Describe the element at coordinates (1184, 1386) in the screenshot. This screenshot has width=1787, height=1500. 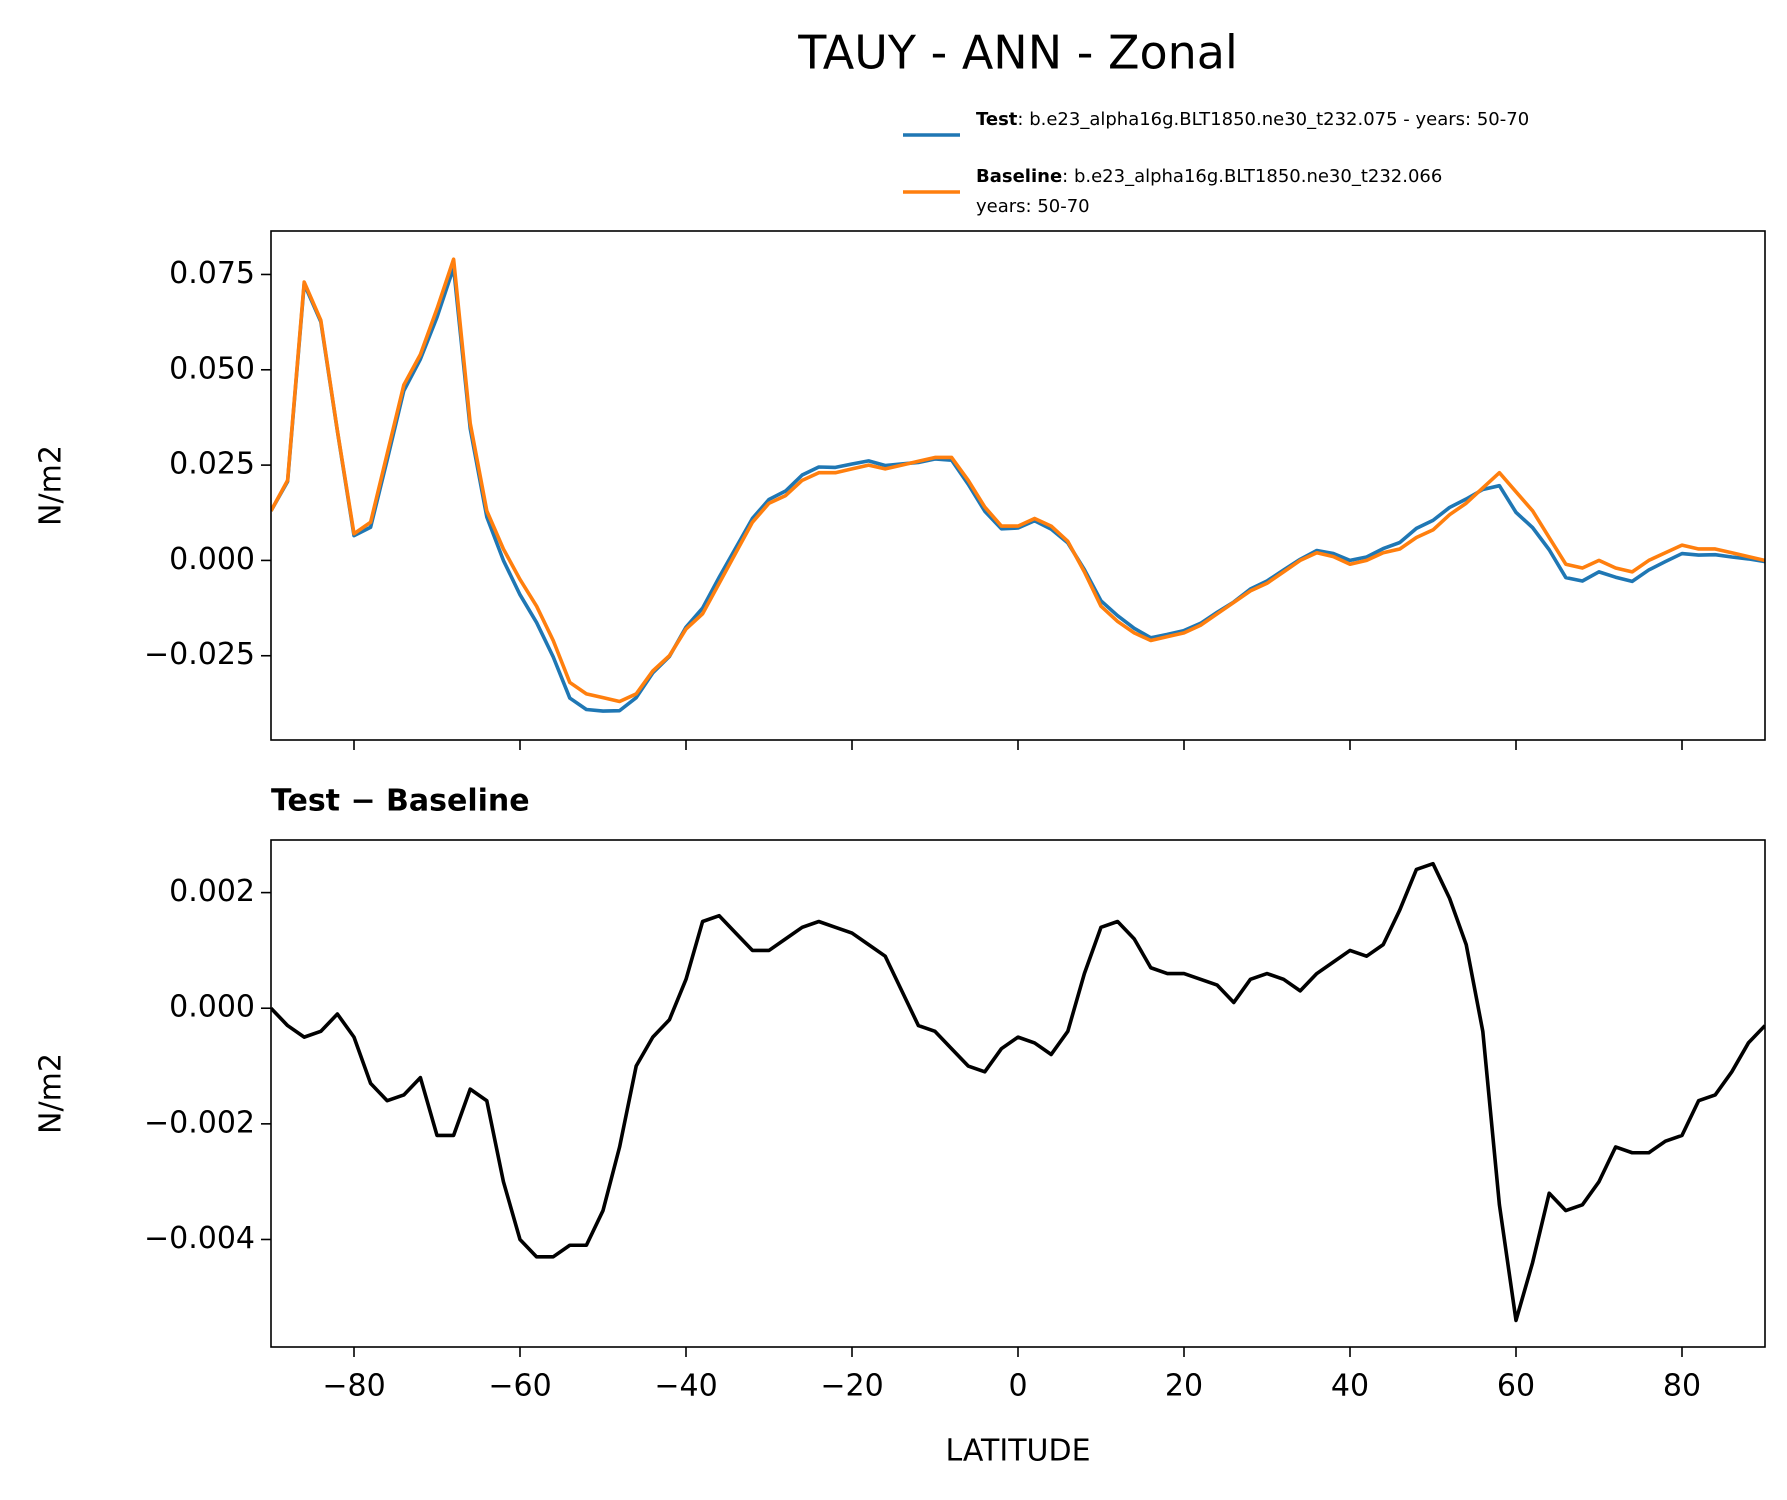
I see `x-tick-label: 20` at that location.